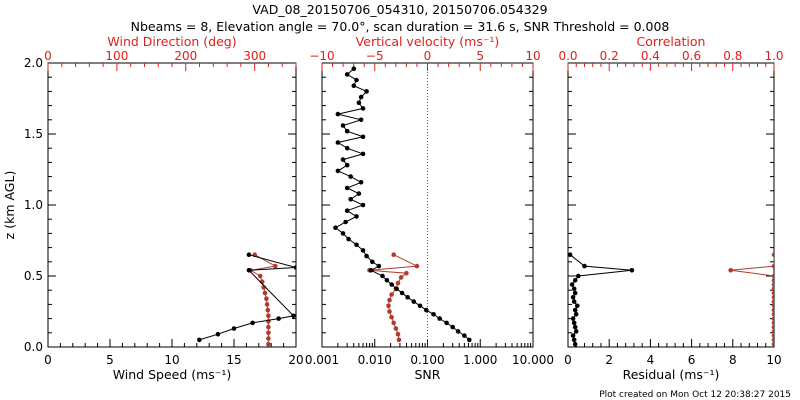 The image size is (800, 400). Describe the element at coordinates (609, 360) in the screenshot. I see `x-bottom-tick-label: 2` at that location.